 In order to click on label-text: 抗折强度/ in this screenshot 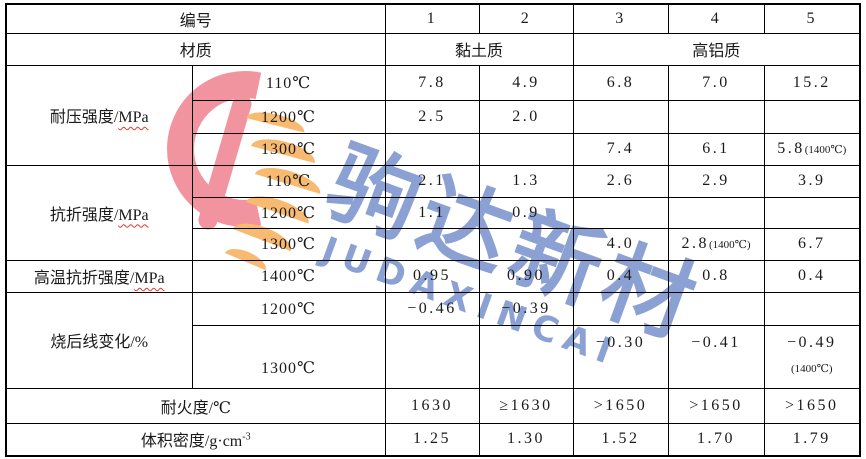, I will do `click(84, 215)`.